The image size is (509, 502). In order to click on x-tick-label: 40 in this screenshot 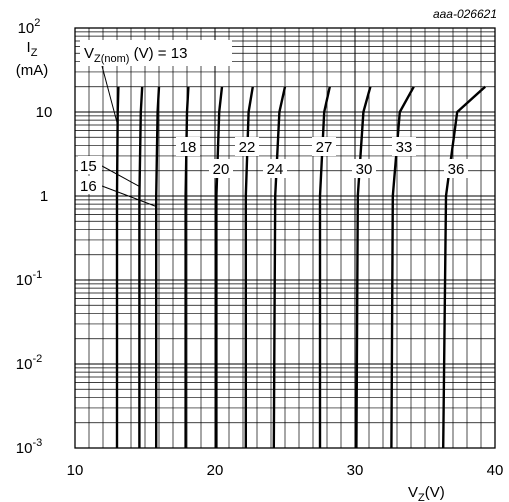, I will do `click(495, 470)`.